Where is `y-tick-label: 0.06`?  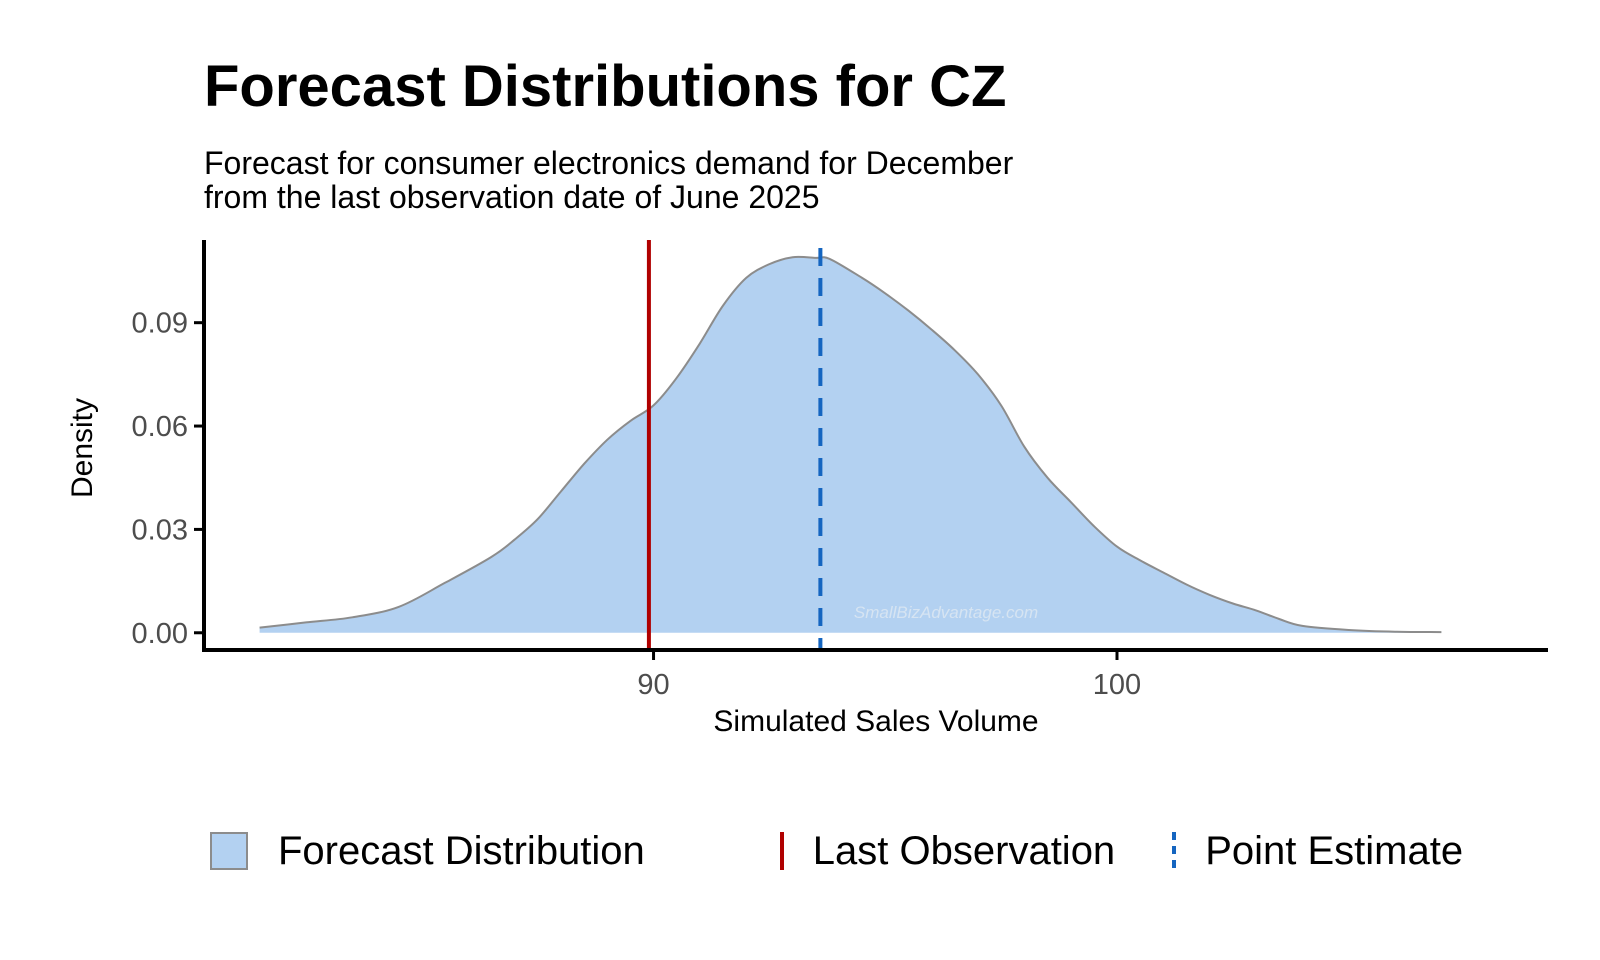
y-tick-label: 0.06 is located at coordinates (160, 427).